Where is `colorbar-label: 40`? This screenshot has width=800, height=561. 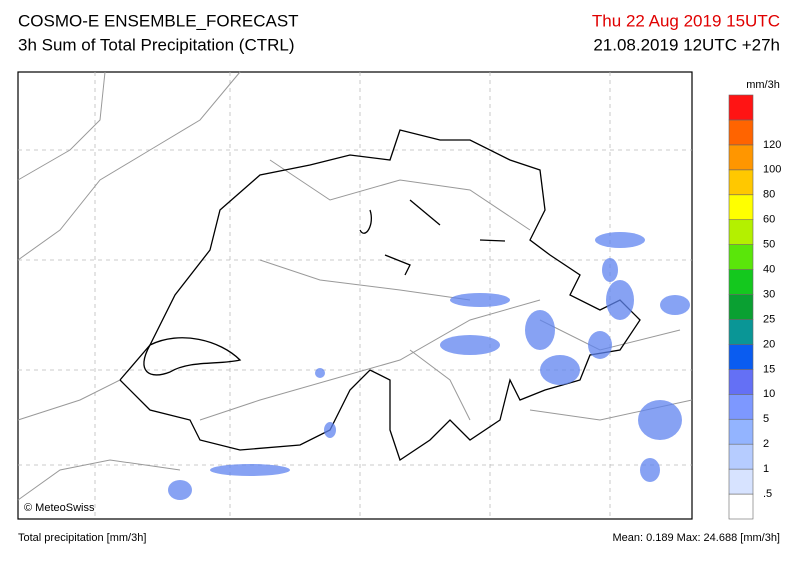
colorbar-label: 40 is located at coordinates (769, 269).